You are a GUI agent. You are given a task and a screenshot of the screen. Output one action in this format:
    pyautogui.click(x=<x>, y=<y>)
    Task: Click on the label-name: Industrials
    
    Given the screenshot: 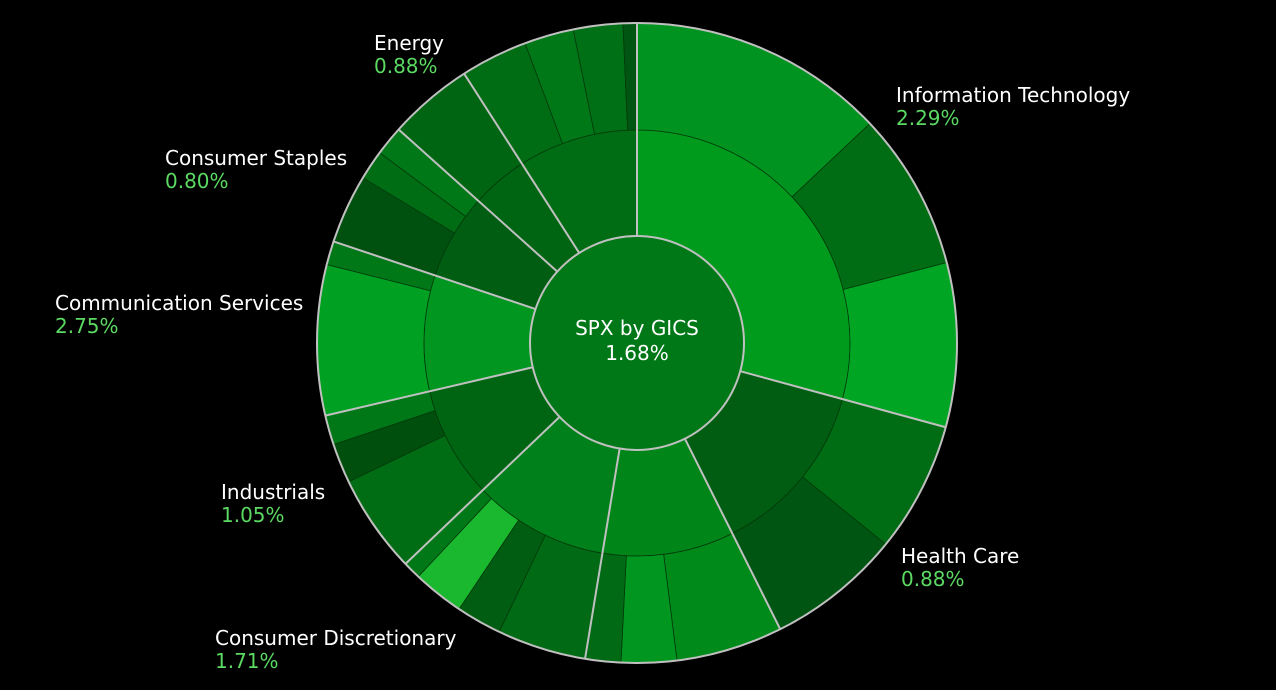 What is the action you would take?
    pyautogui.click(x=273, y=492)
    